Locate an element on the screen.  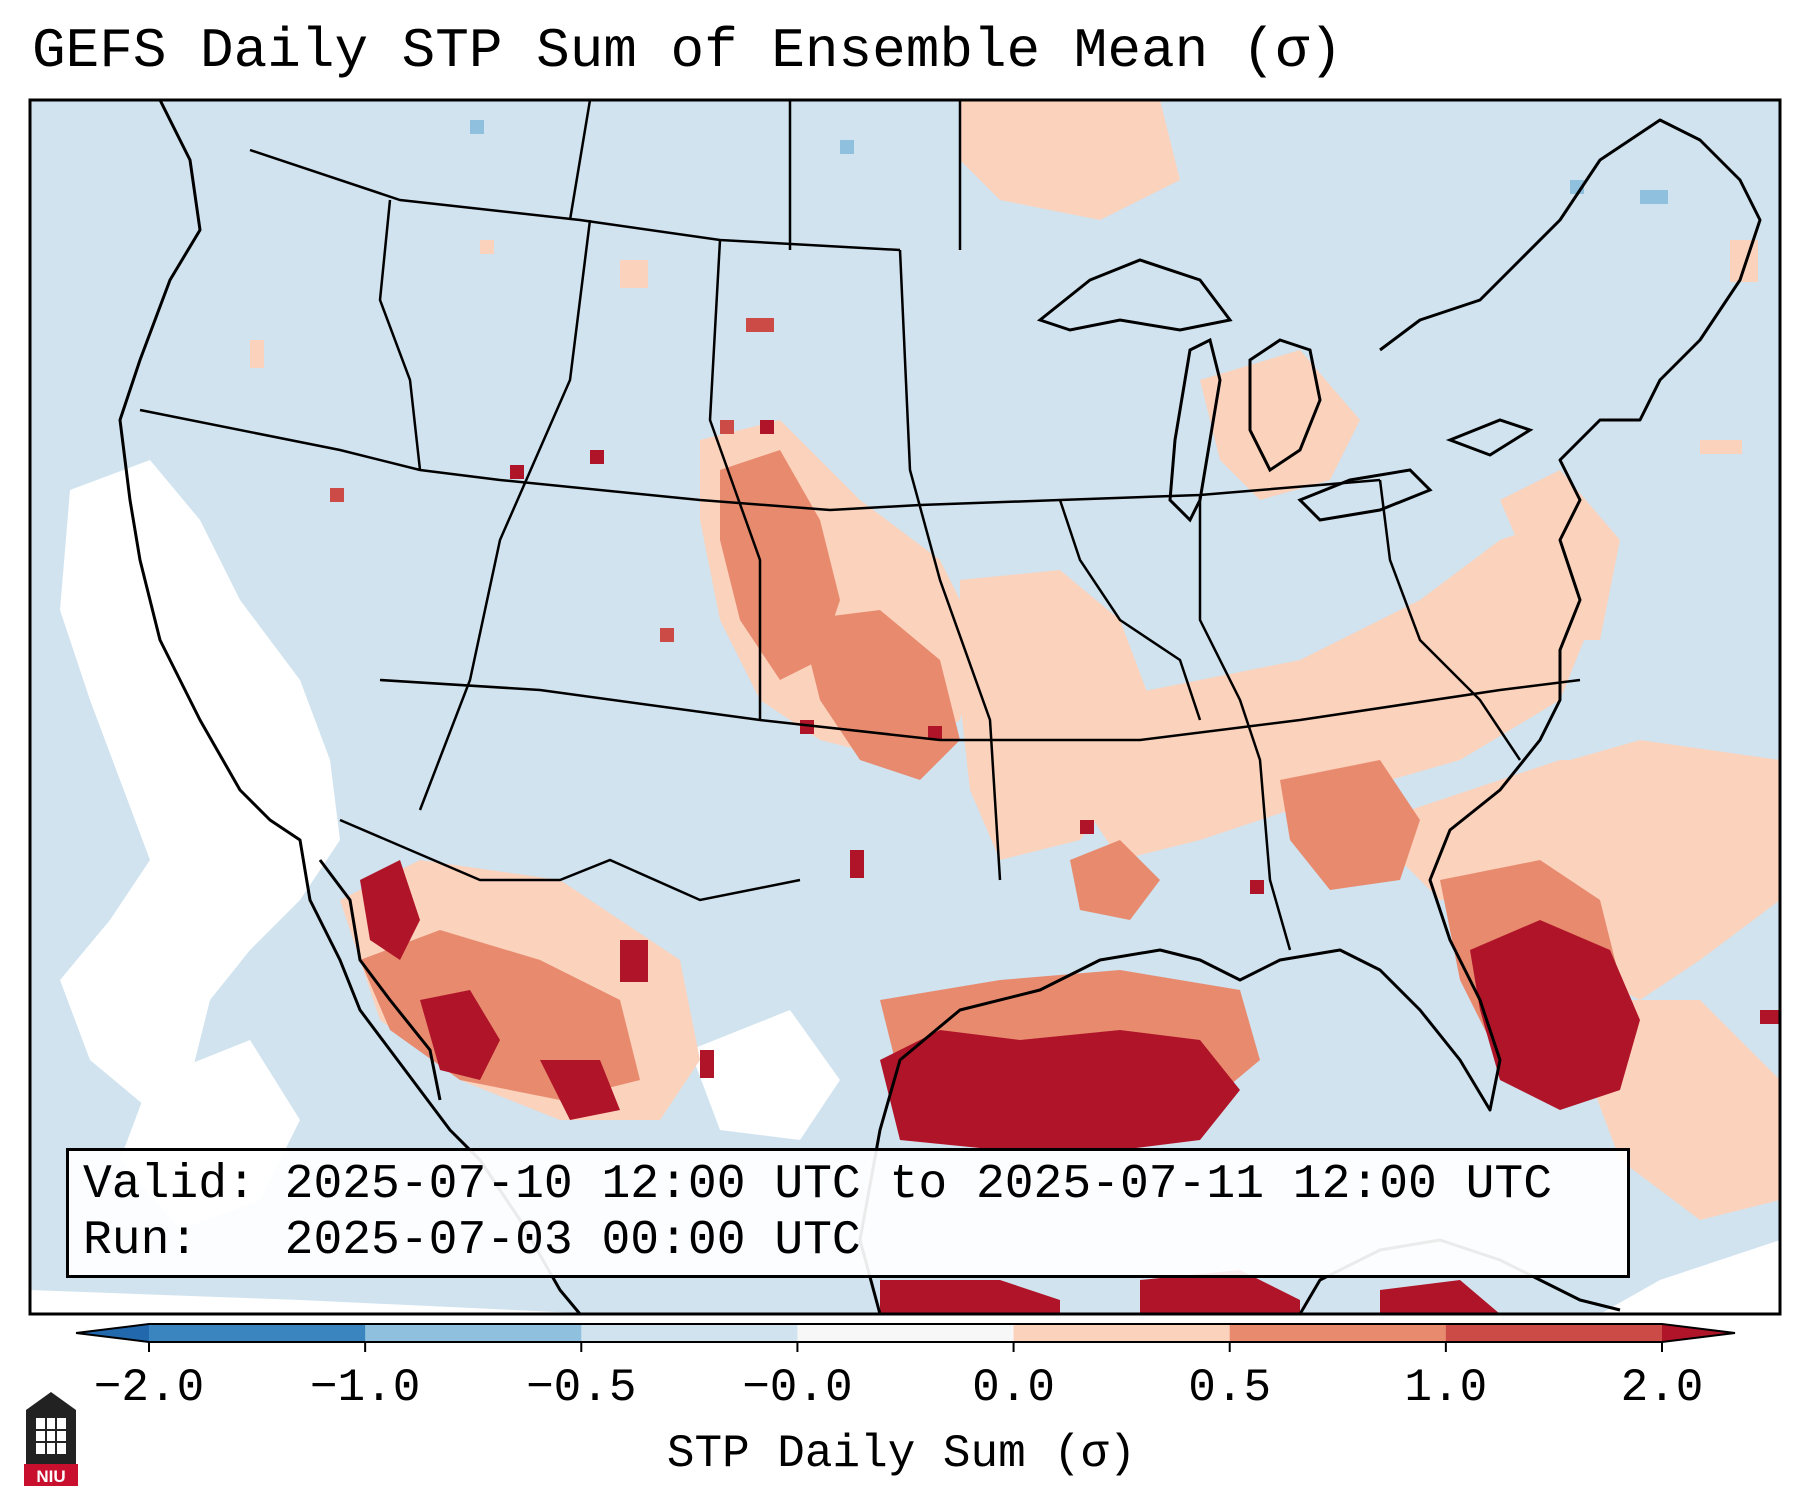
colorbar-tick-label-3: −0.0 is located at coordinates (797, 1388).